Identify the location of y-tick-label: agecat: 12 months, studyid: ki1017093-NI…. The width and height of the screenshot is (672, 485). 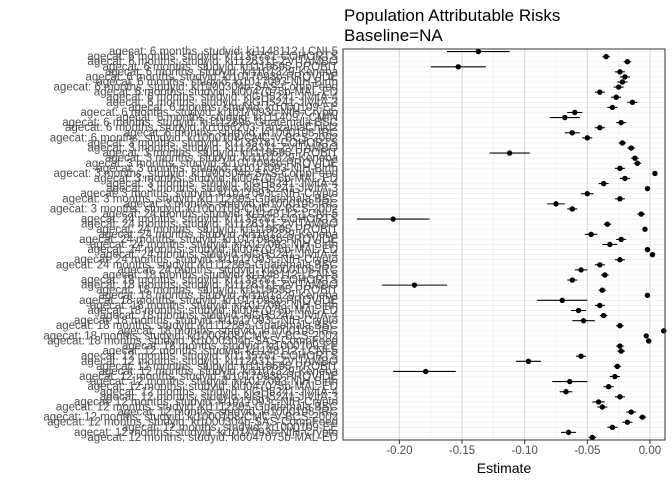
(214, 382).